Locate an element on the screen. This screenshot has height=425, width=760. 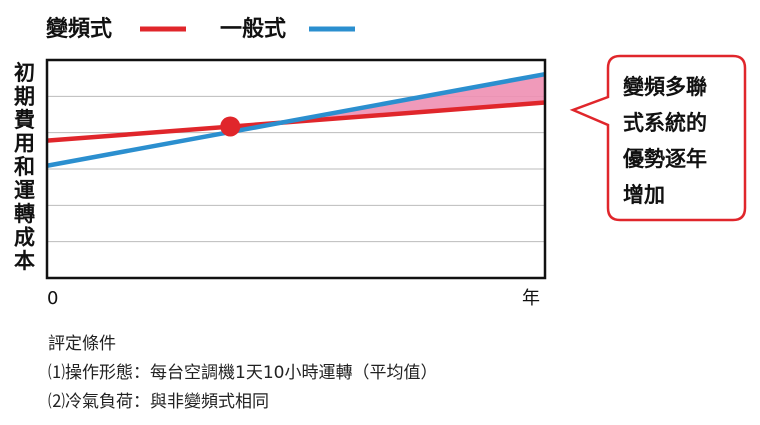
y-axis-label-char: 成 is located at coordinates (24, 238).